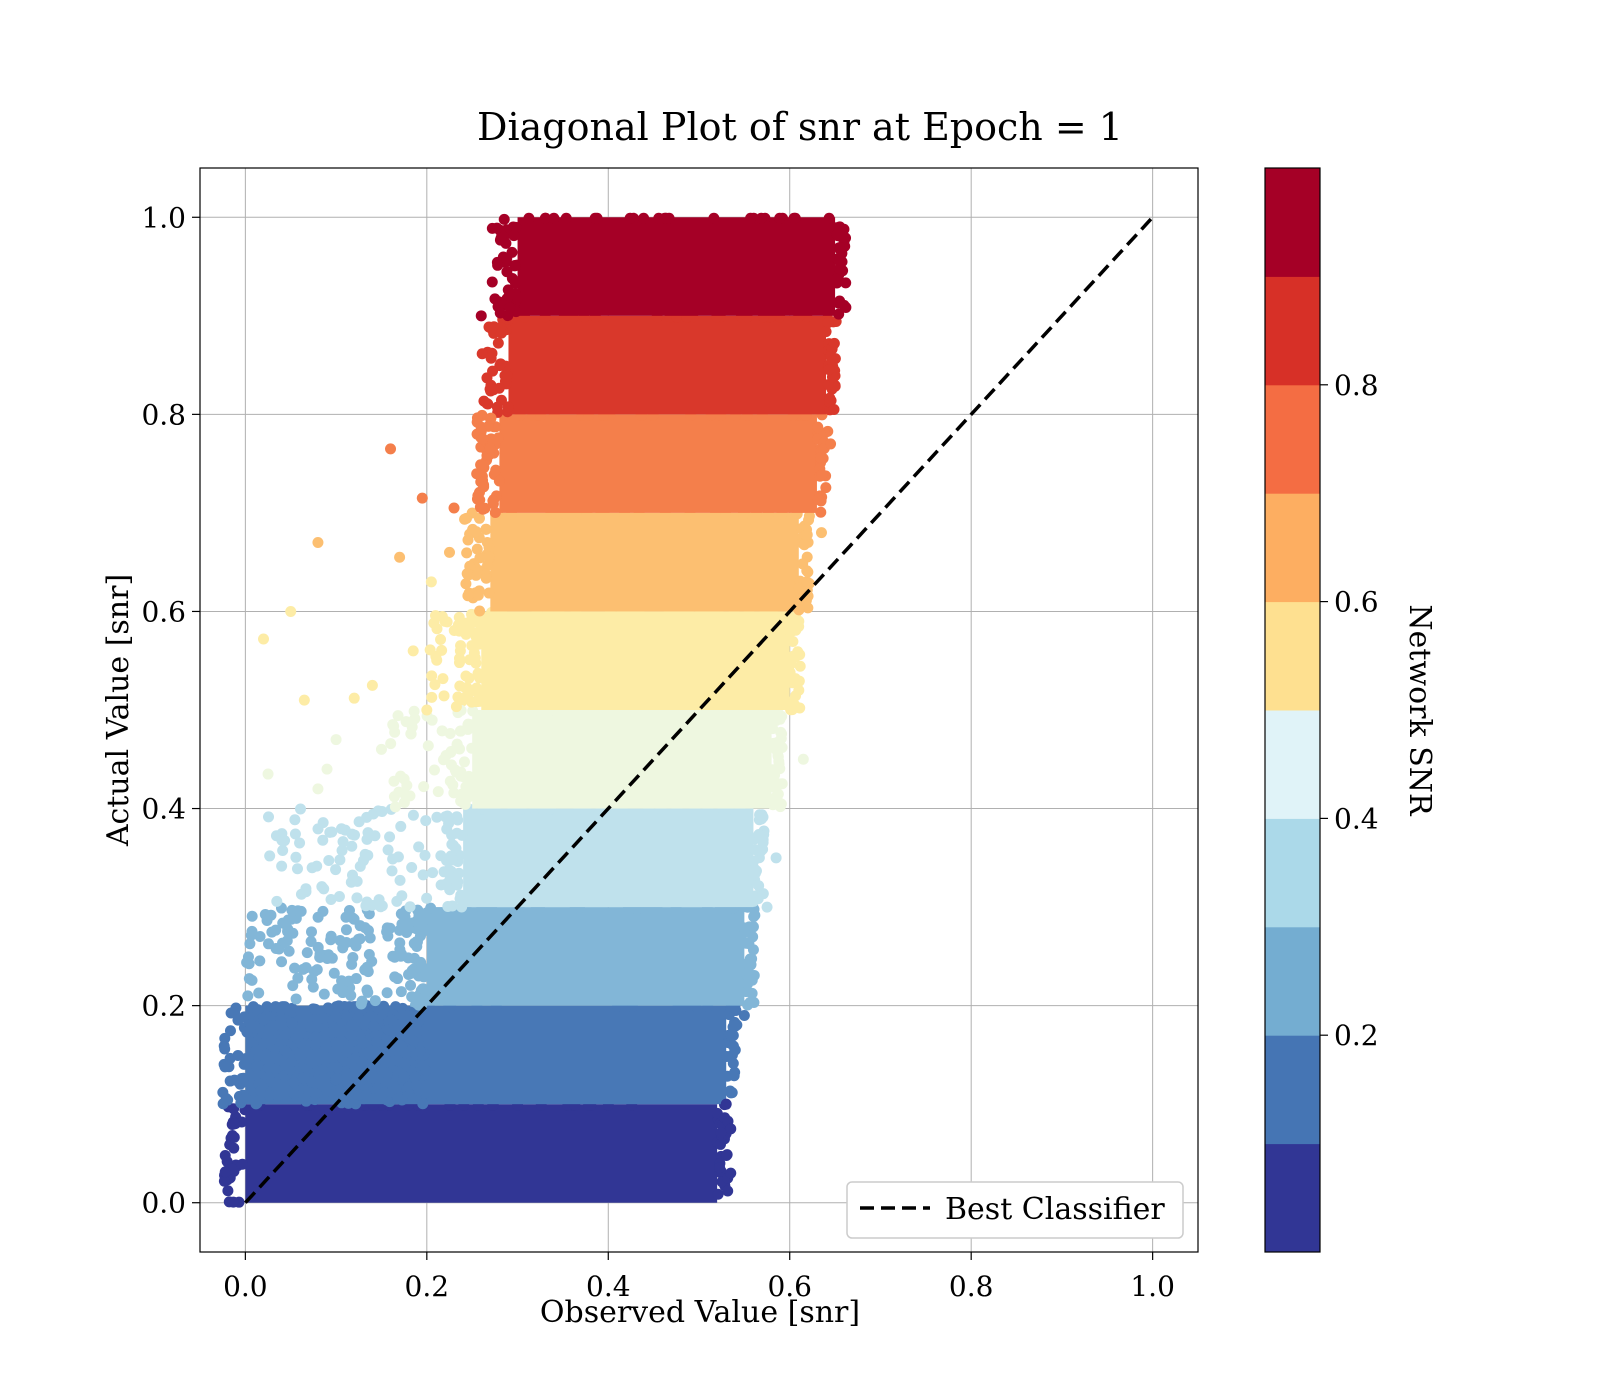 This screenshot has height=1400, width=1600. I want to click on colorbar-segment, so click(1292, 873).